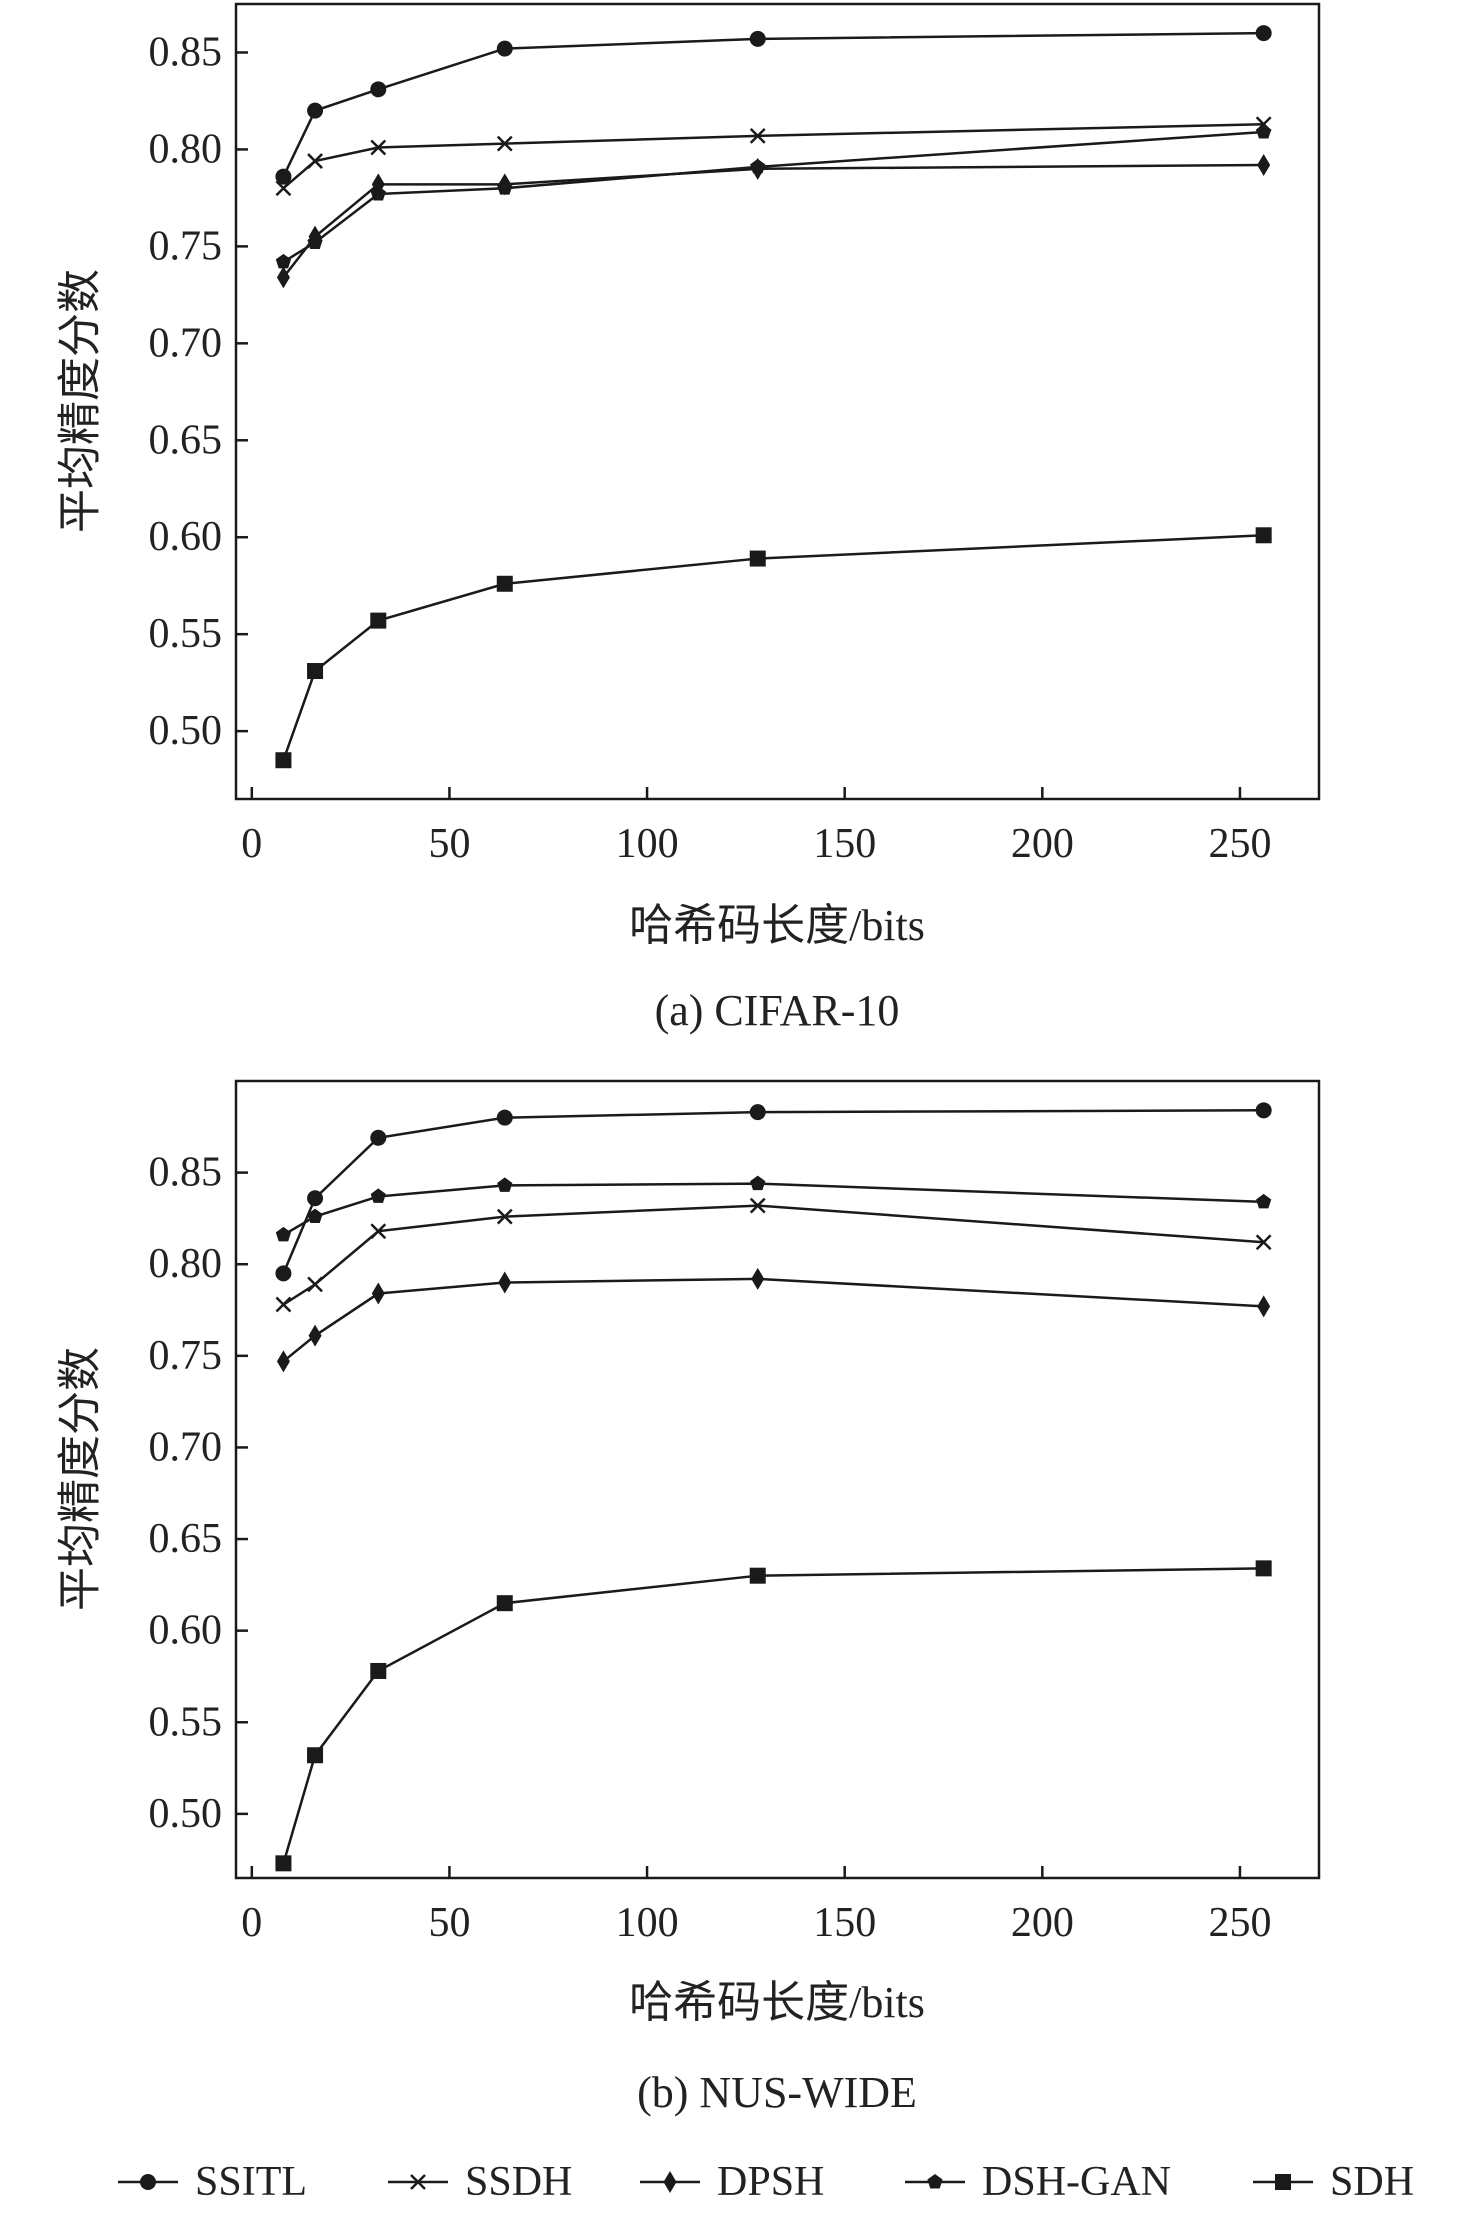 The image size is (1476, 2214). I want to click on x-axis-ticks: 0 50 100 150 200 250, so click(756, 1906).